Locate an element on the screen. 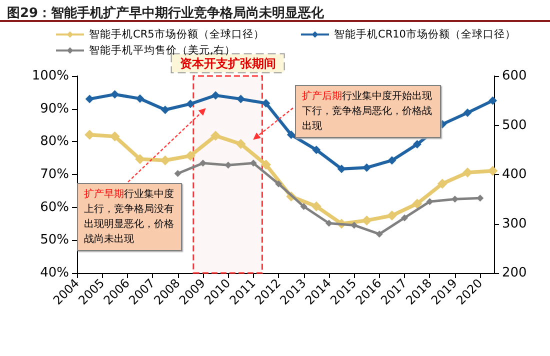  callout: 扩产后期行业集中度开始出现下行，竞争格局恶化，价格战出现 is located at coordinates (368, 111).